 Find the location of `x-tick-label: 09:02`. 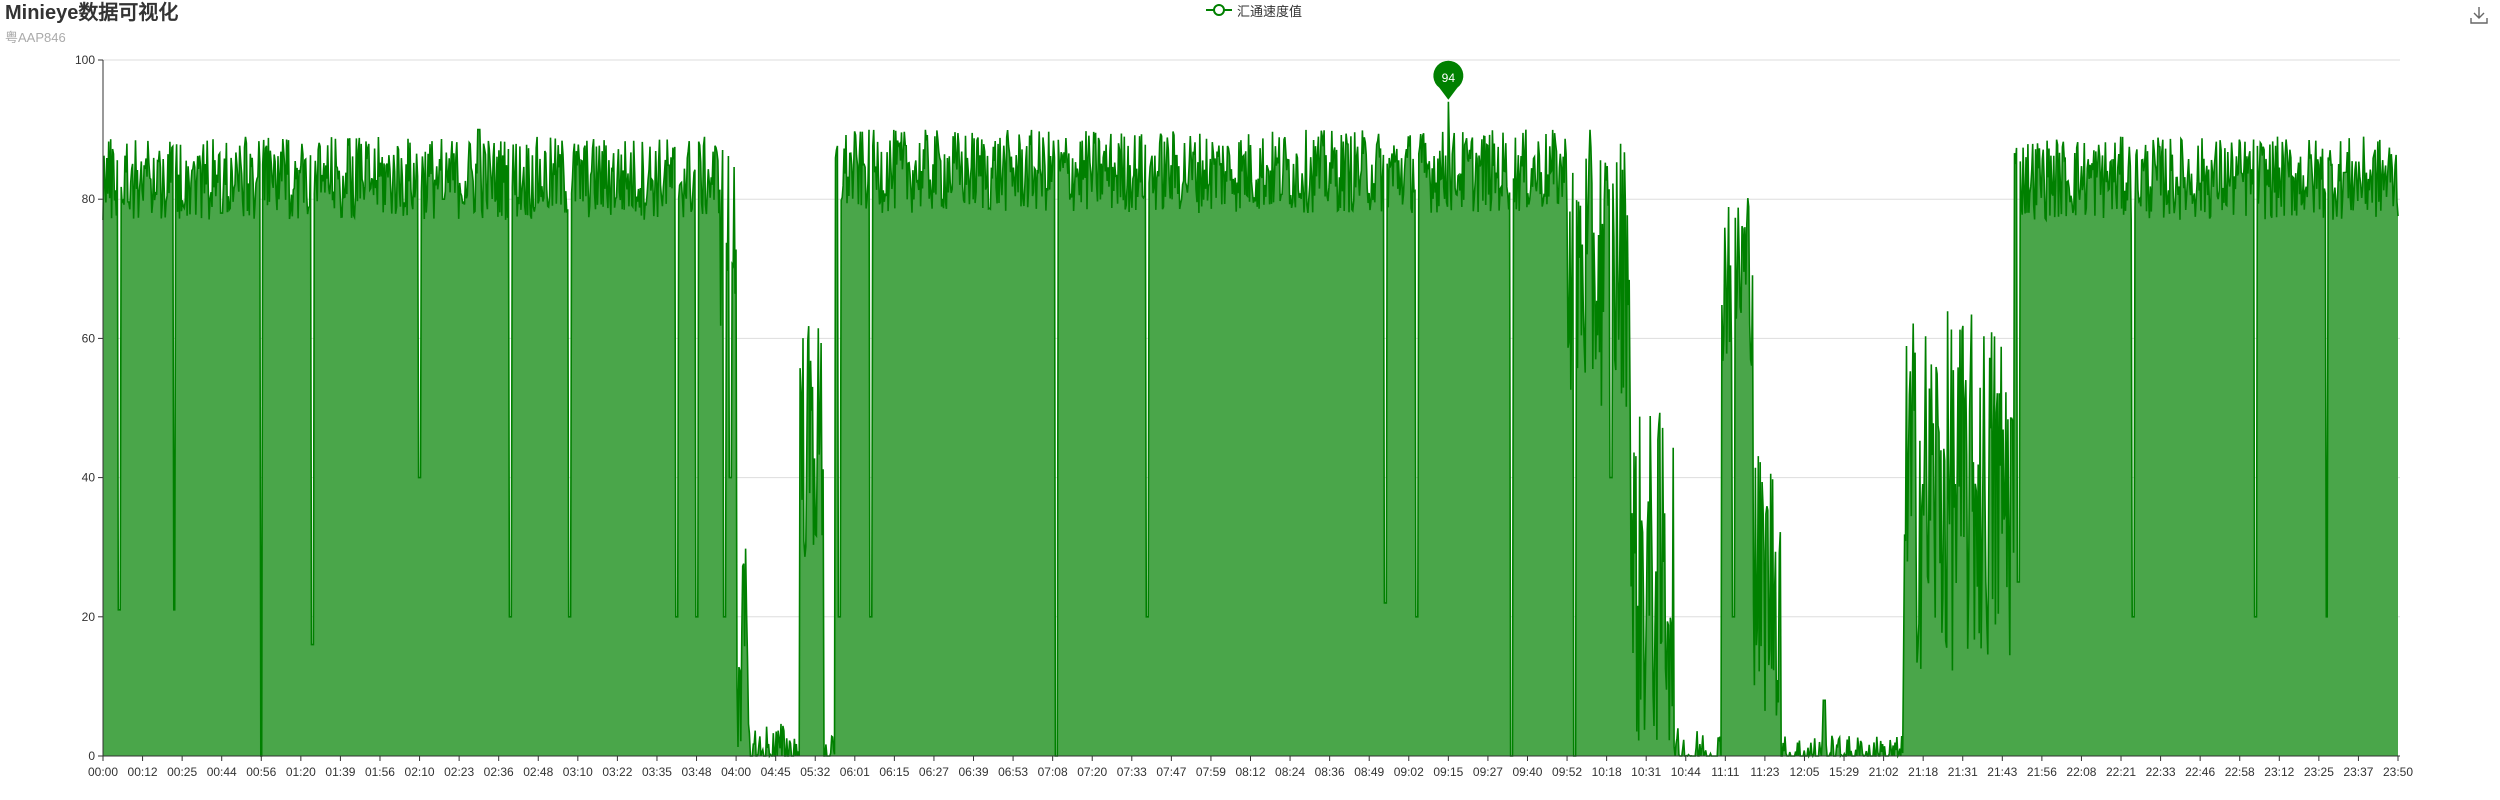

x-tick-label: 09:02 is located at coordinates (1409, 772).